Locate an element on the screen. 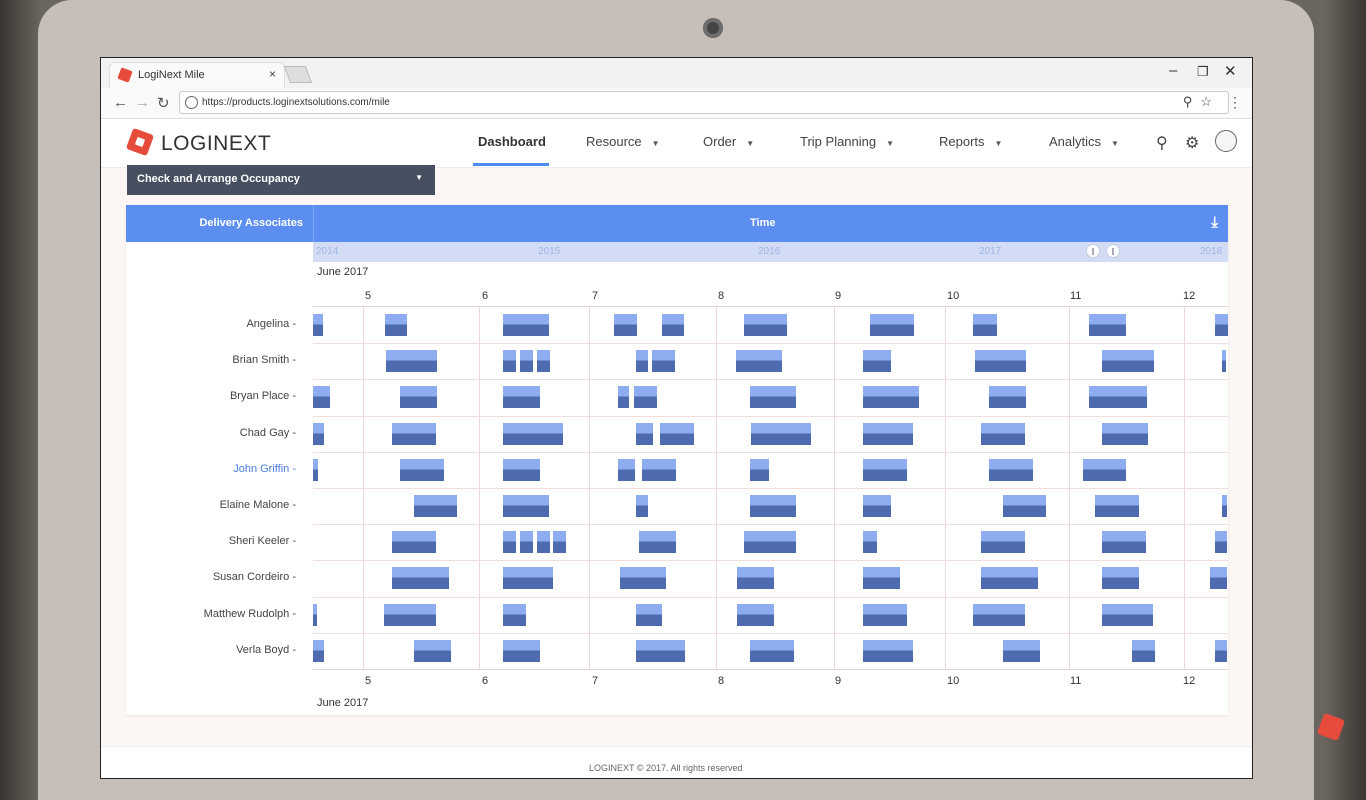 The image size is (1366, 800). associate-name-elaine-malone: Elaine Malone - is located at coordinates (257, 505).